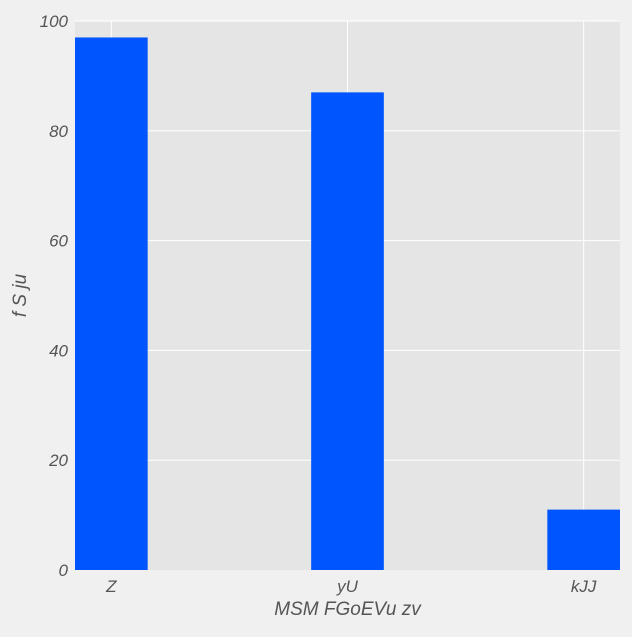 This screenshot has height=637, width=632. What do you see at coordinates (111, 586) in the screenshot?
I see `x-tick-label: Z` at bounding box center [111, 586].